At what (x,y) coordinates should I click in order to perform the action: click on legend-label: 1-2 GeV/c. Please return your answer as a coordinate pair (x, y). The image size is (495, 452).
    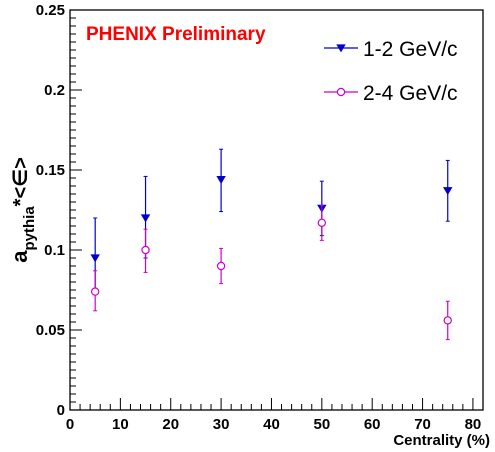
    Looking at the image, I should click on (410, 49).